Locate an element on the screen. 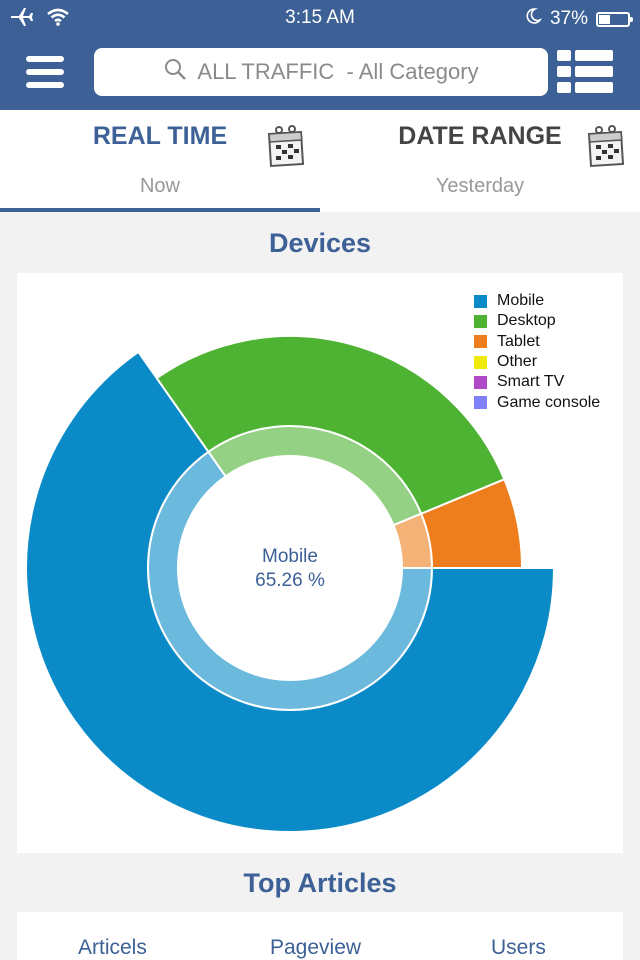 The height and width of the screenshot is (960, 640). battery-icon is located at coordinates (614, 19).